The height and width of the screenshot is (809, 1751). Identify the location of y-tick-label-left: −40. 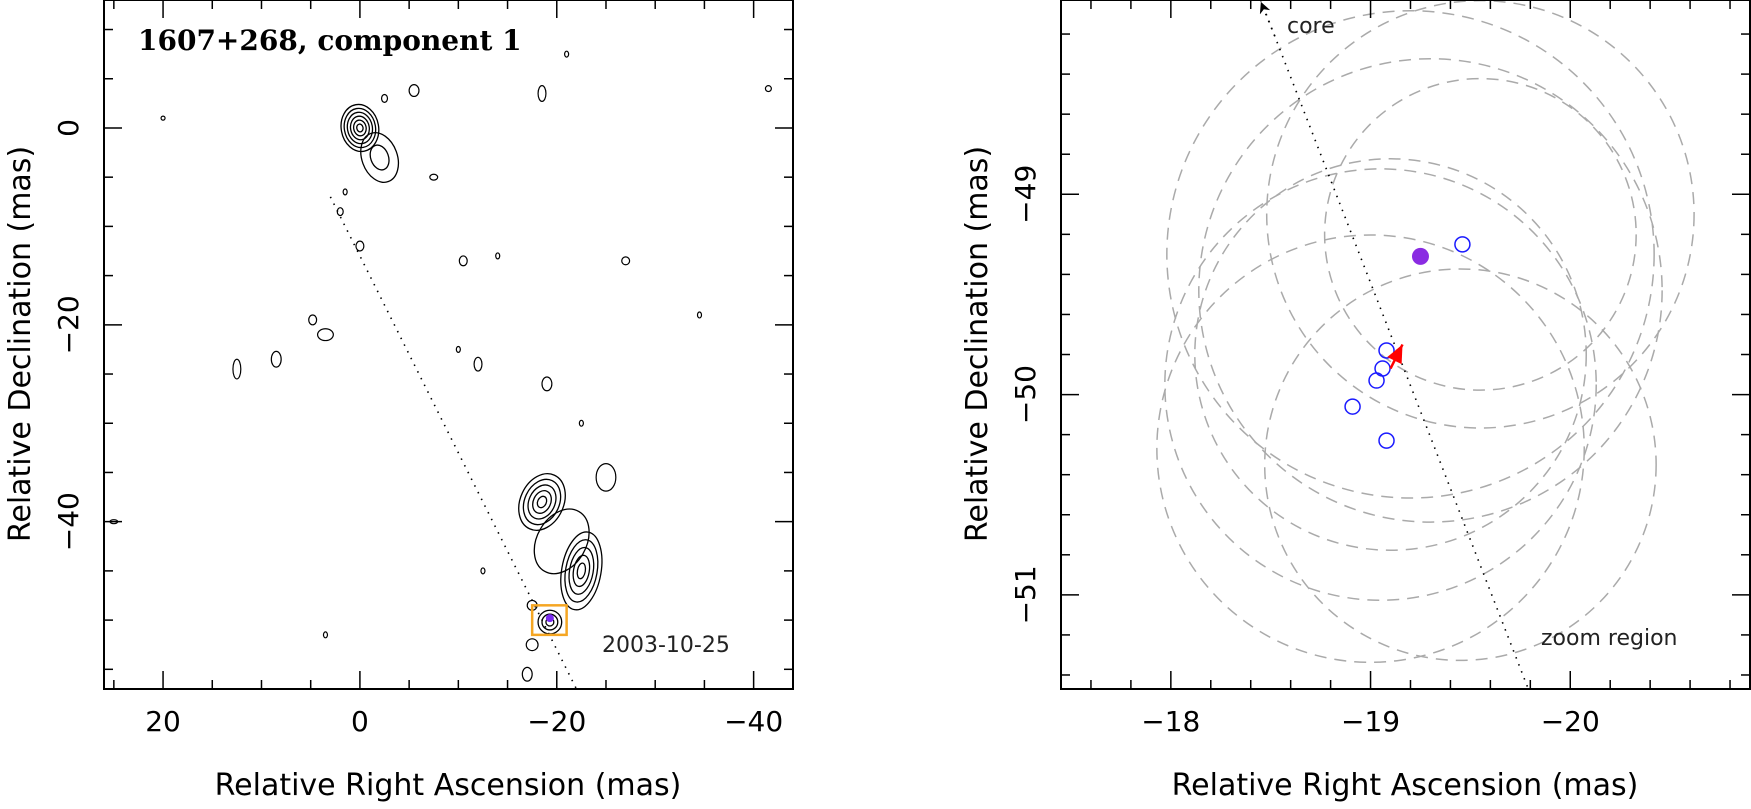
(68, 521).